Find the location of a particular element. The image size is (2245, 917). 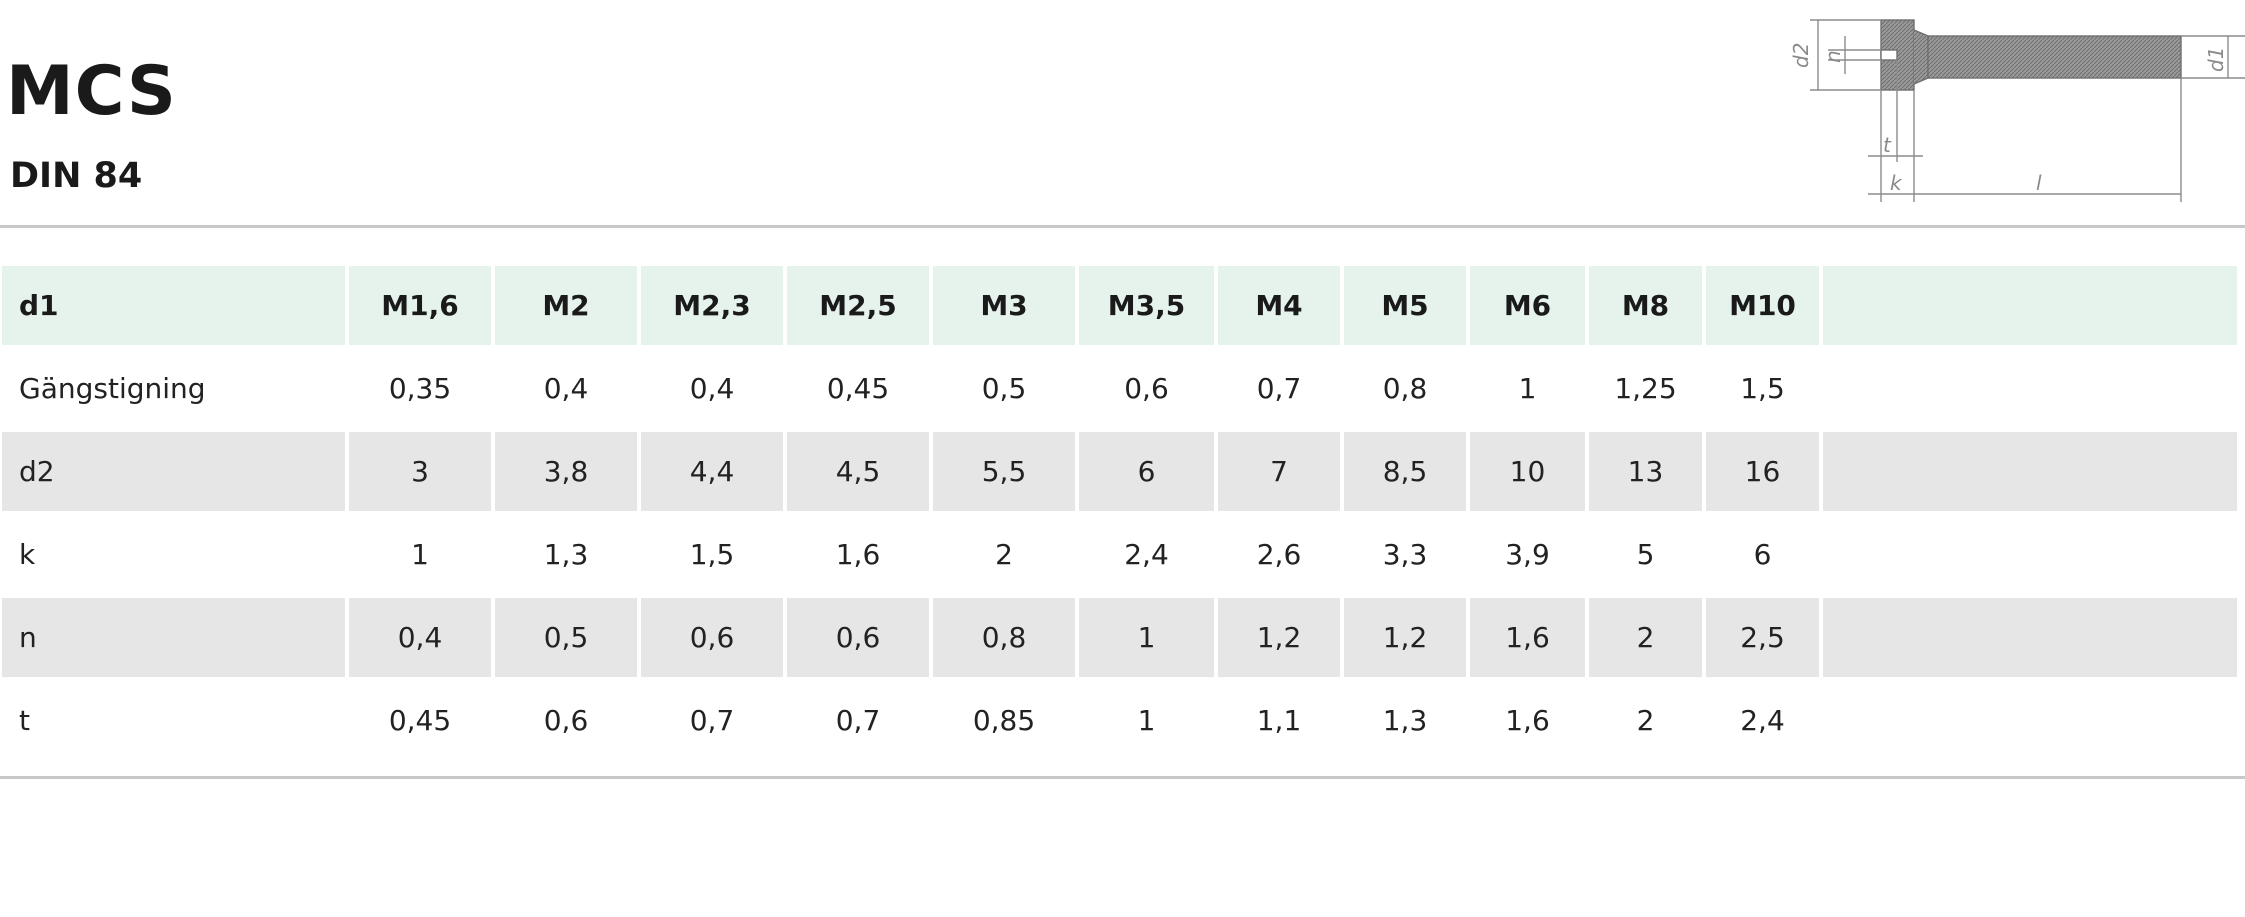

diagram-label-l: l is located at coordinates (2039, 183).